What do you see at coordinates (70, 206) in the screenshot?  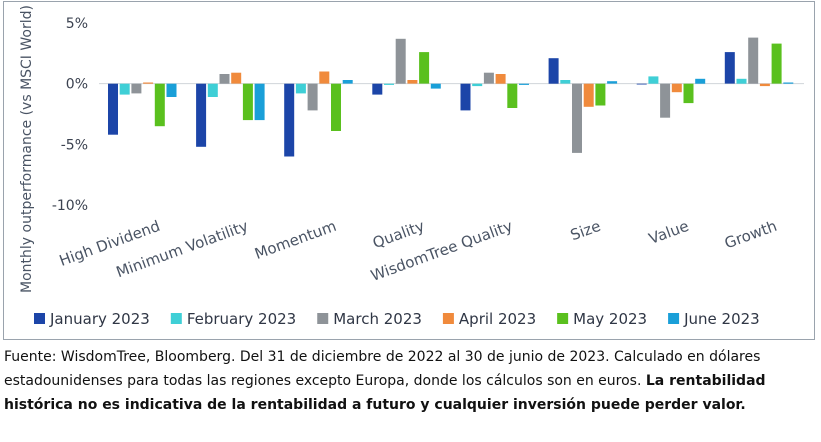 I see `y-tick-label: -10%` at bounding box center [70, 206].